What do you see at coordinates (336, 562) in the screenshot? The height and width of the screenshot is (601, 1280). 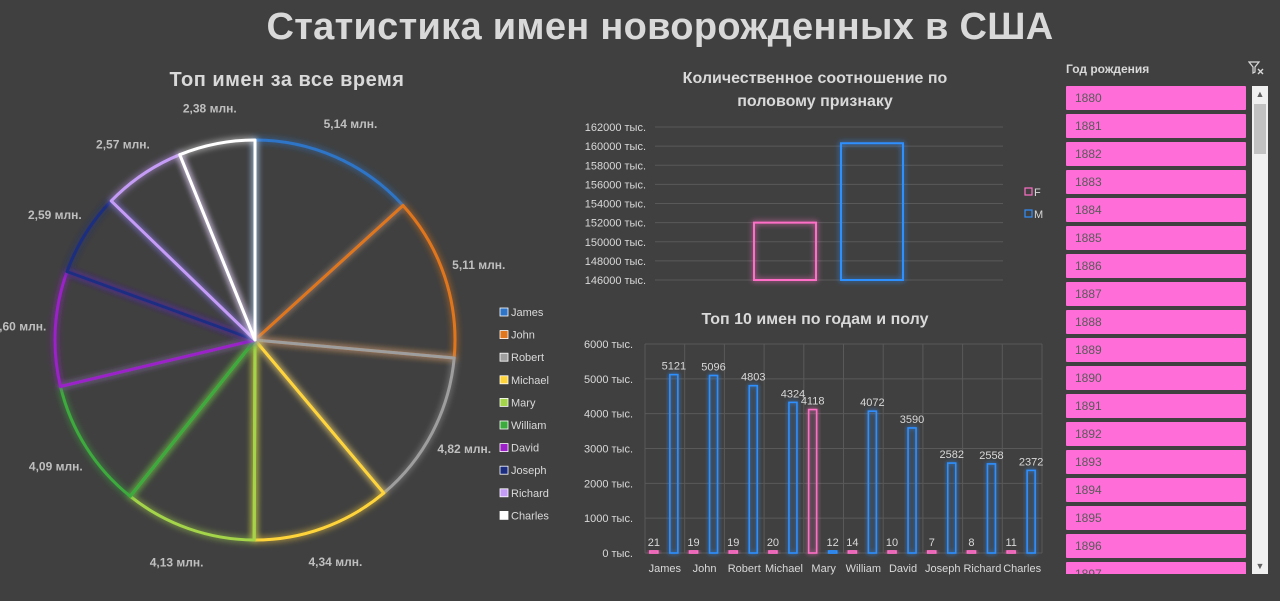 I see `pie-data-label: 4,34 млн.` at bounding box center [336, 562].